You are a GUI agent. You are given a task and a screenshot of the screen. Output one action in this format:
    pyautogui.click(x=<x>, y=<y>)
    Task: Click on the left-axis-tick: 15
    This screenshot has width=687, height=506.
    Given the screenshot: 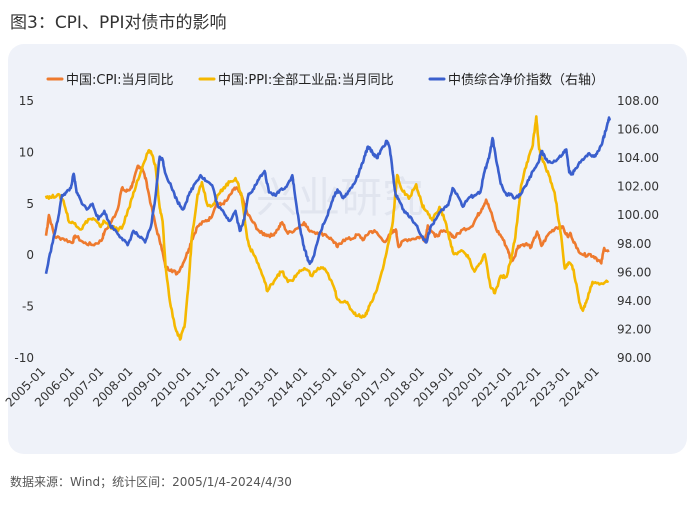 What is the action you would take?
    pyautogui.click(x=26, y=101)
    